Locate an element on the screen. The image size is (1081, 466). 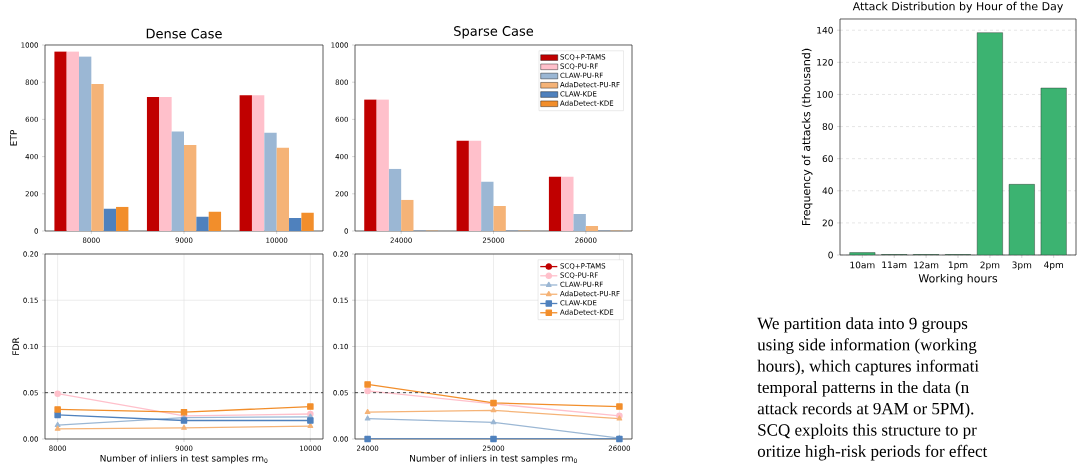
x-tick-label: 1pm is located at coordinates (958, 265).